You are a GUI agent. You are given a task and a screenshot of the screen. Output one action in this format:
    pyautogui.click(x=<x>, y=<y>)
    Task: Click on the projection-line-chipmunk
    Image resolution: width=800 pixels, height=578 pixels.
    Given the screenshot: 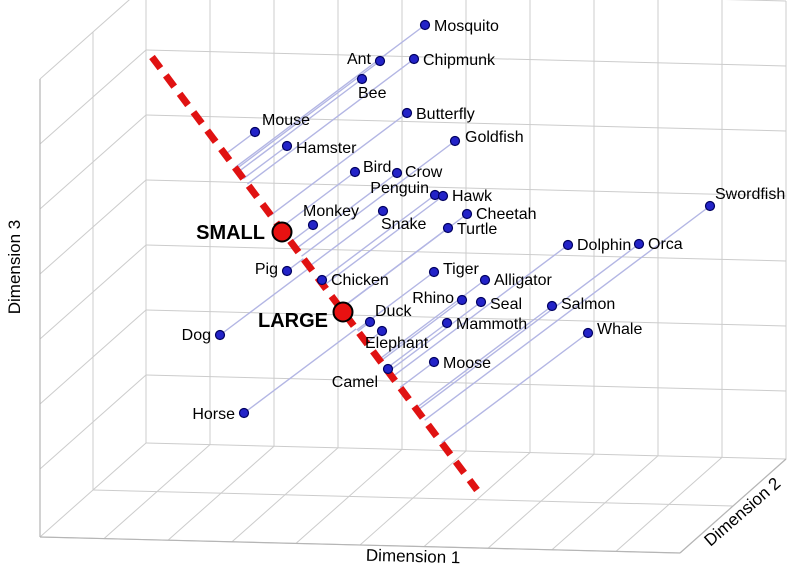 What is the action you would take?
    pyautogui.click(x=330, y=121)
    